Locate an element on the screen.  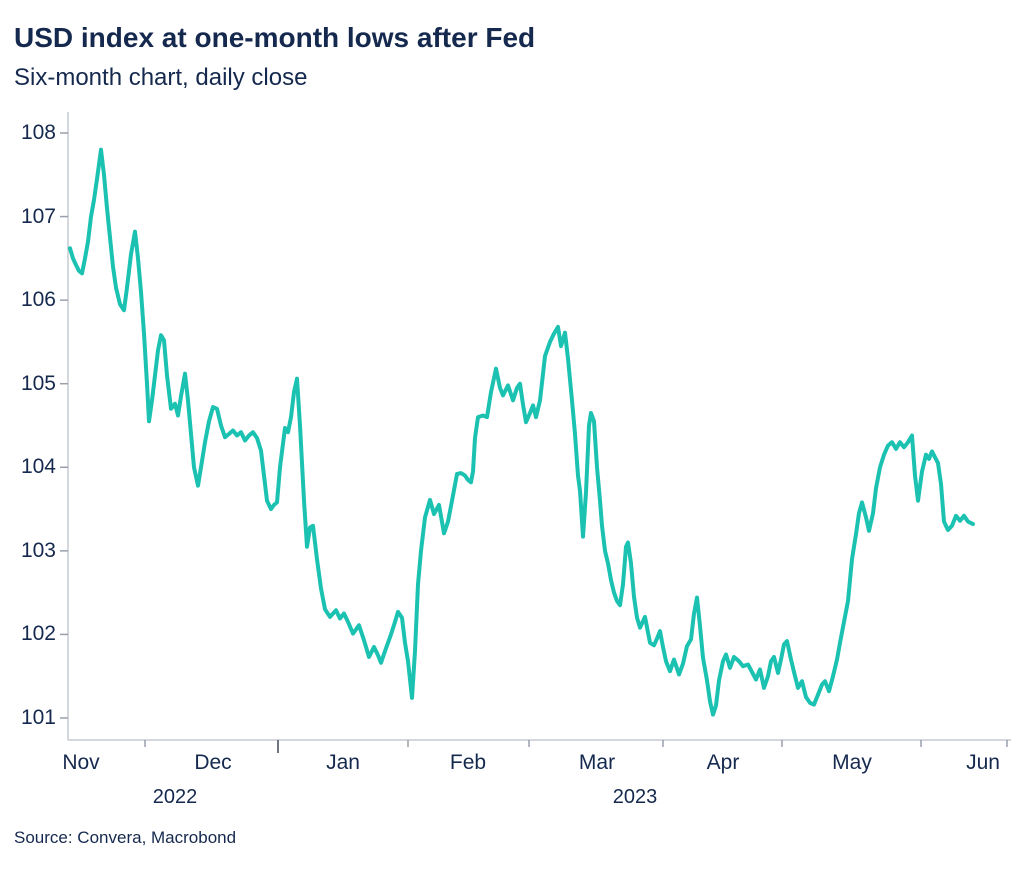
x-axis-month-label: May is located at coordinates (852, 762).